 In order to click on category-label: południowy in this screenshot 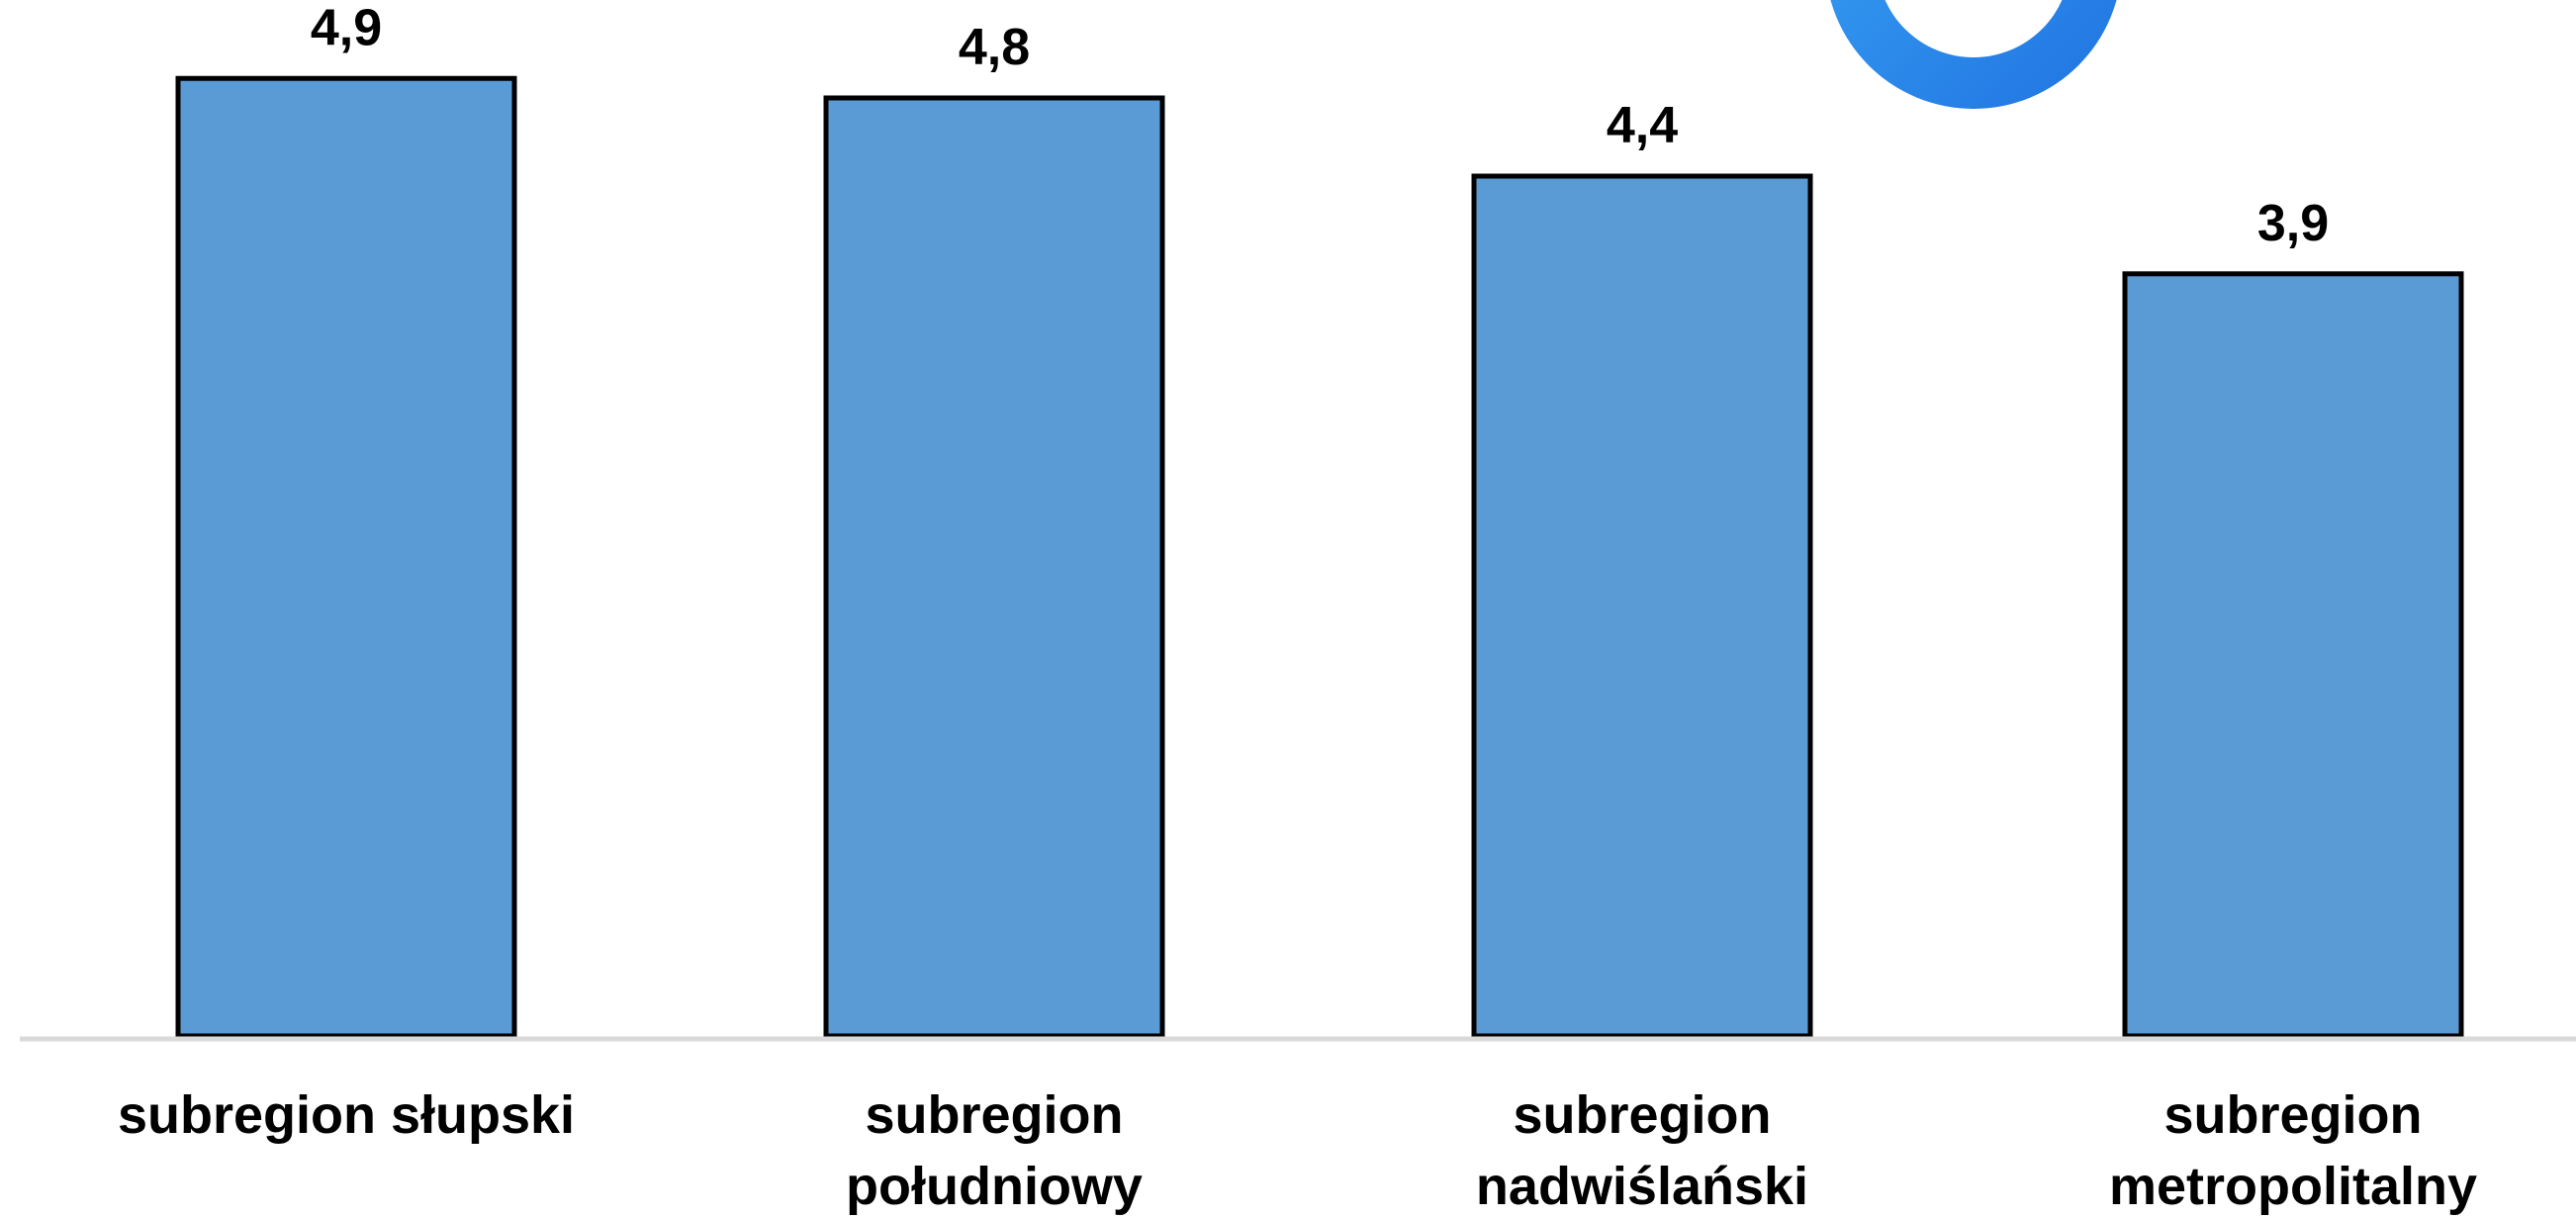, I will do `click(995, 1186)`.